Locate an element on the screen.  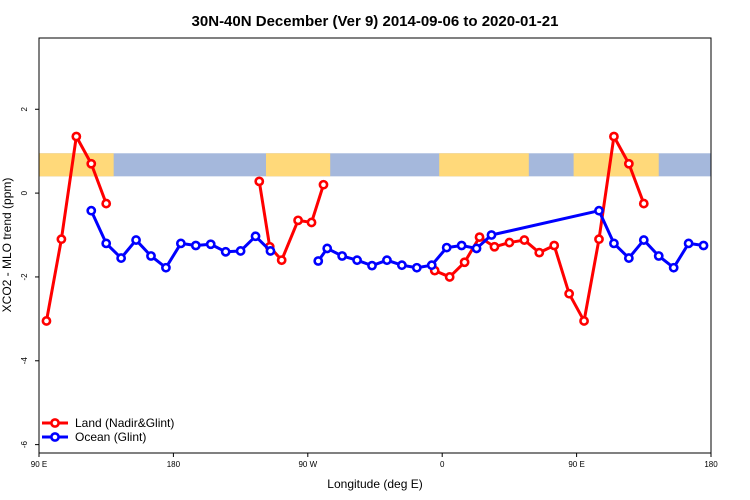
map-strip is located at coordinates (375, 165).